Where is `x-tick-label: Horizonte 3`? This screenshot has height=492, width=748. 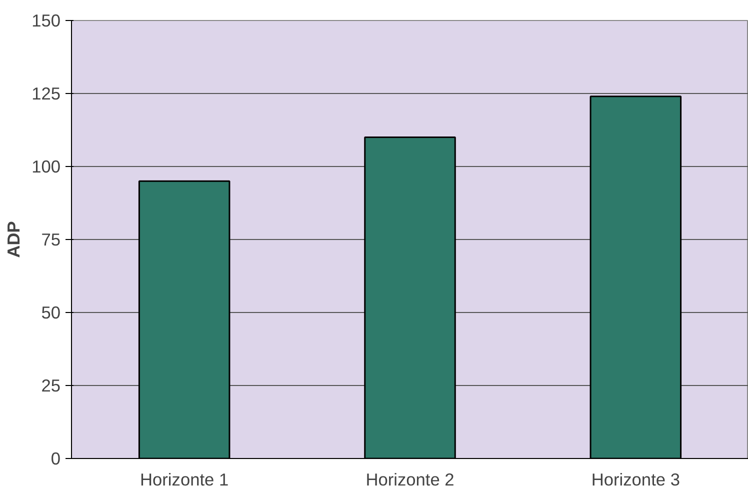
x-tick-label: Horizonte 3 is located at coordinates (635, 480).